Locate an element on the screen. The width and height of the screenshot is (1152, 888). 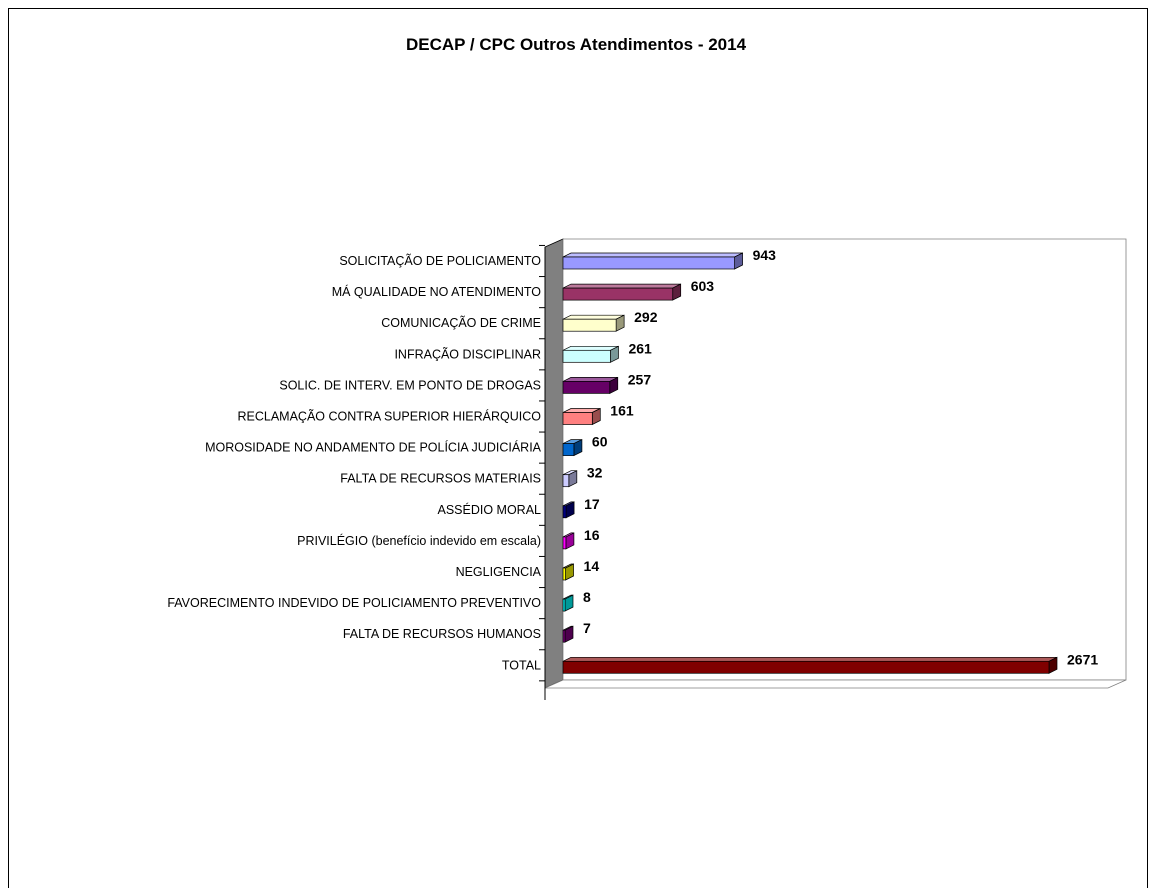
value-label: 261 is located at coordinates (640, 348).